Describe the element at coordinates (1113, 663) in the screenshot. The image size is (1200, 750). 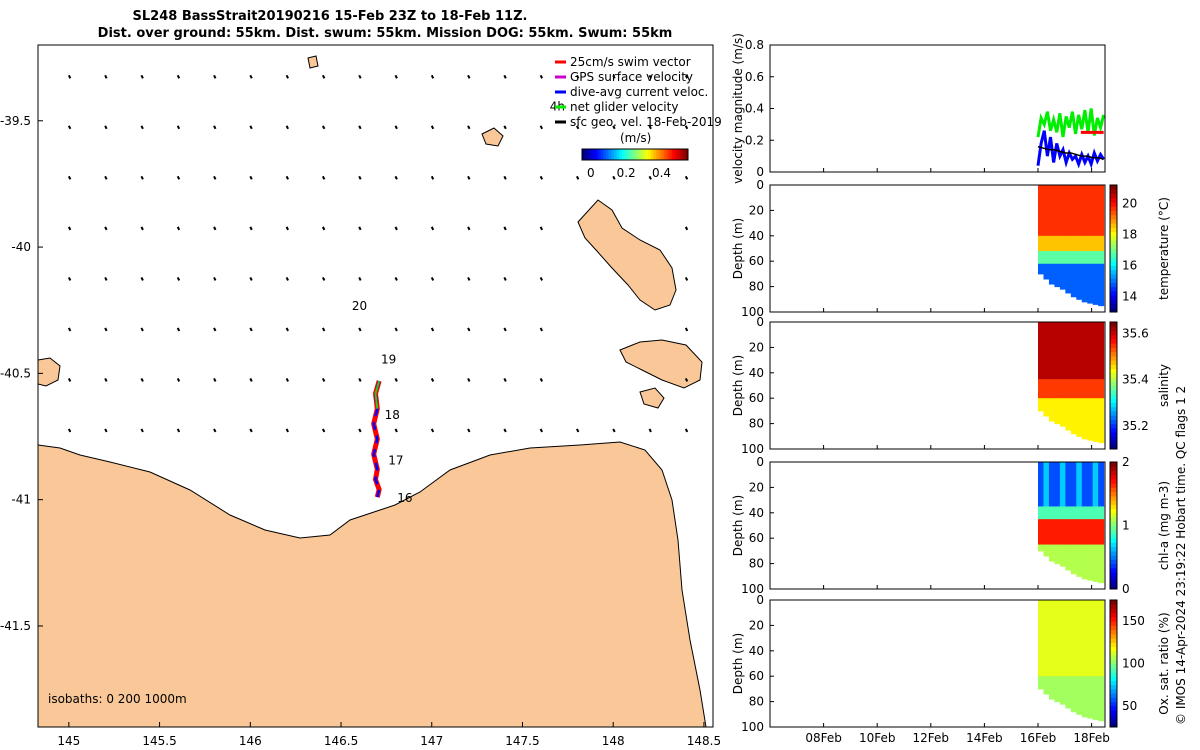
I see `colorbar-frame` at that location.